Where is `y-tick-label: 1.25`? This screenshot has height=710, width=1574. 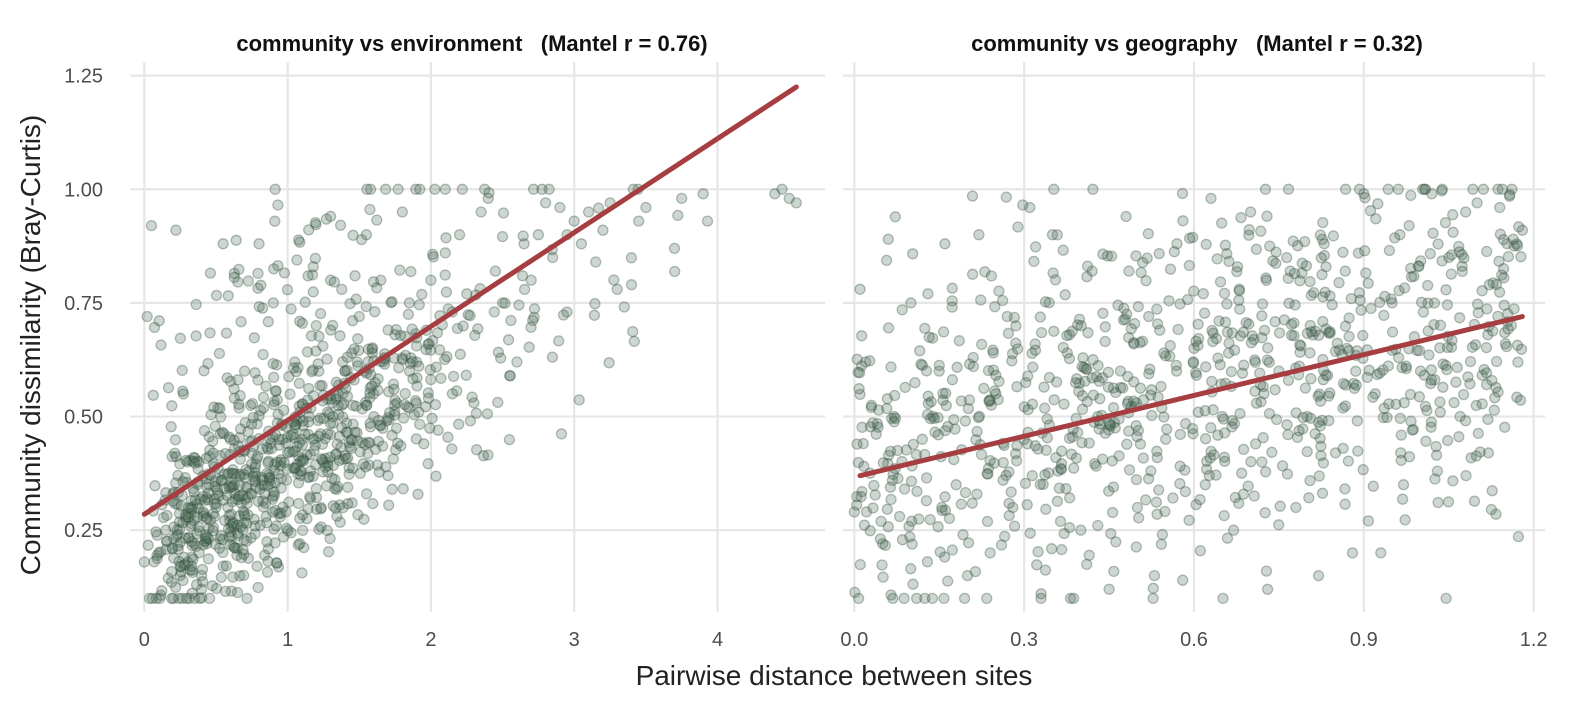
y-tick-label: 1.25 is located at coordinates (83, 77).